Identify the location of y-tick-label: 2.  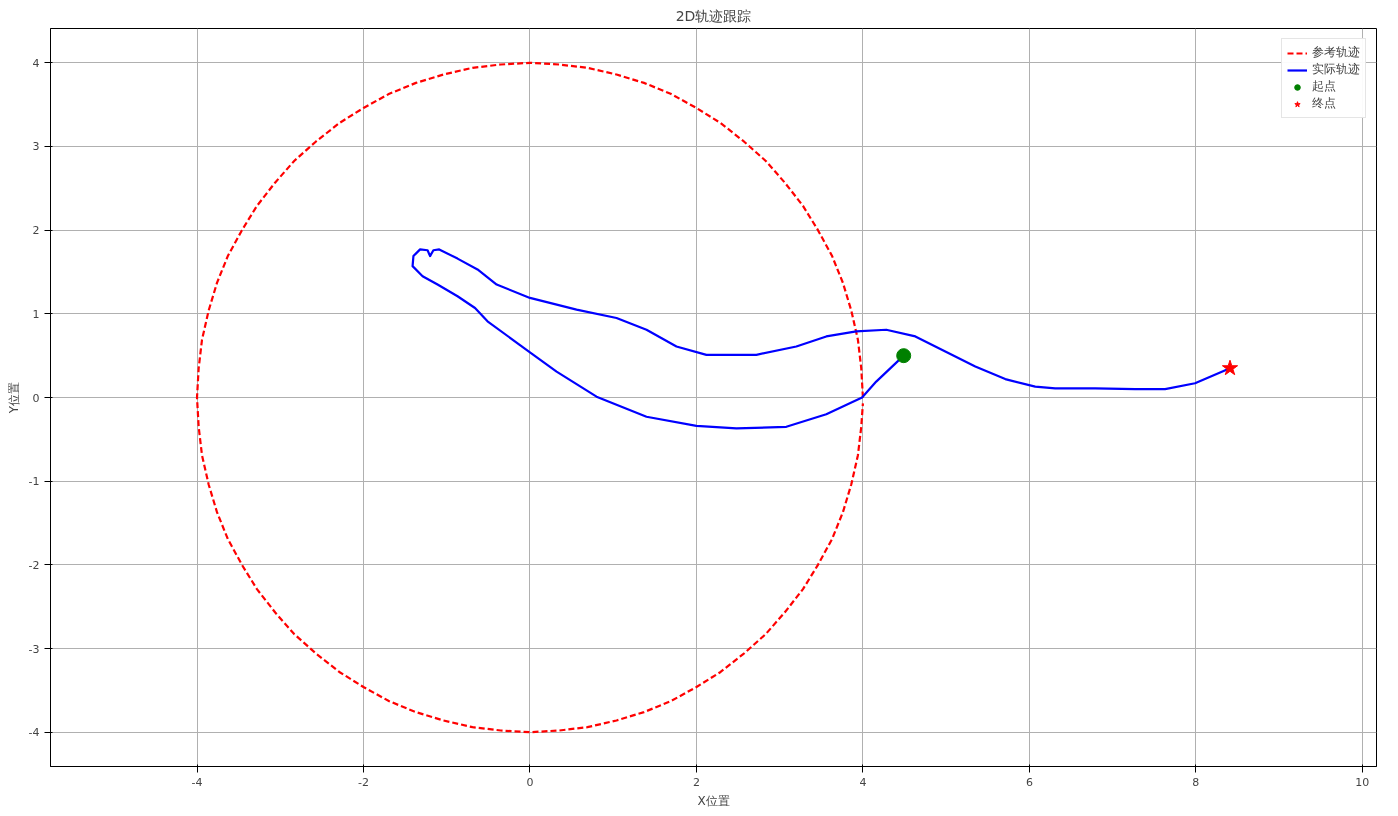
(36, 231).